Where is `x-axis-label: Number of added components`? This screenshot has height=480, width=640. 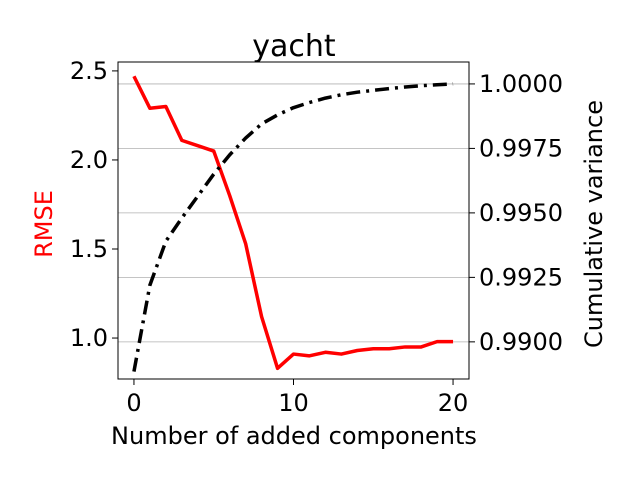
x-axis-label: Number of added components is located at coordinates (294, 436).